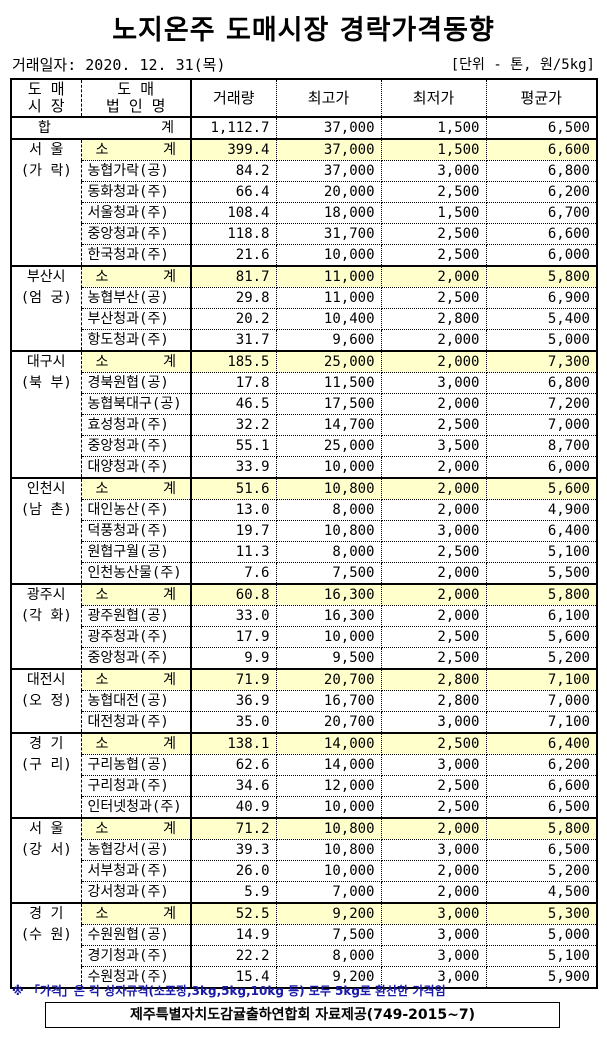  Describe the element at coordinates (541, 383) in the screenshot. I see `avg-cell: 6,800` at that location.